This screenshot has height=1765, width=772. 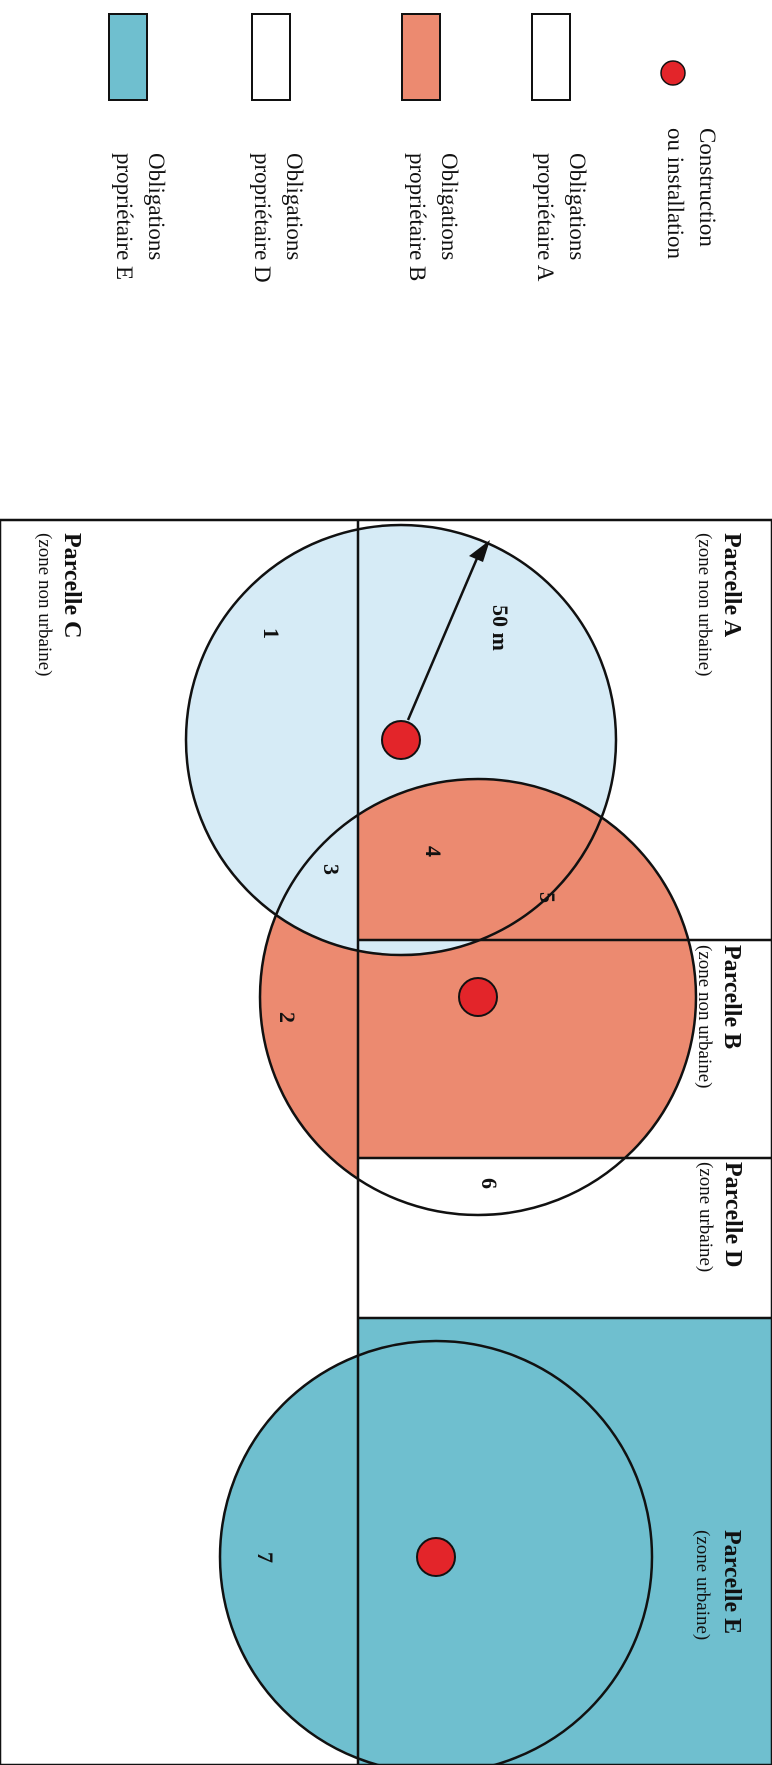 I want to click on legend-construction-label: Construction, so click(x=707, y=187).